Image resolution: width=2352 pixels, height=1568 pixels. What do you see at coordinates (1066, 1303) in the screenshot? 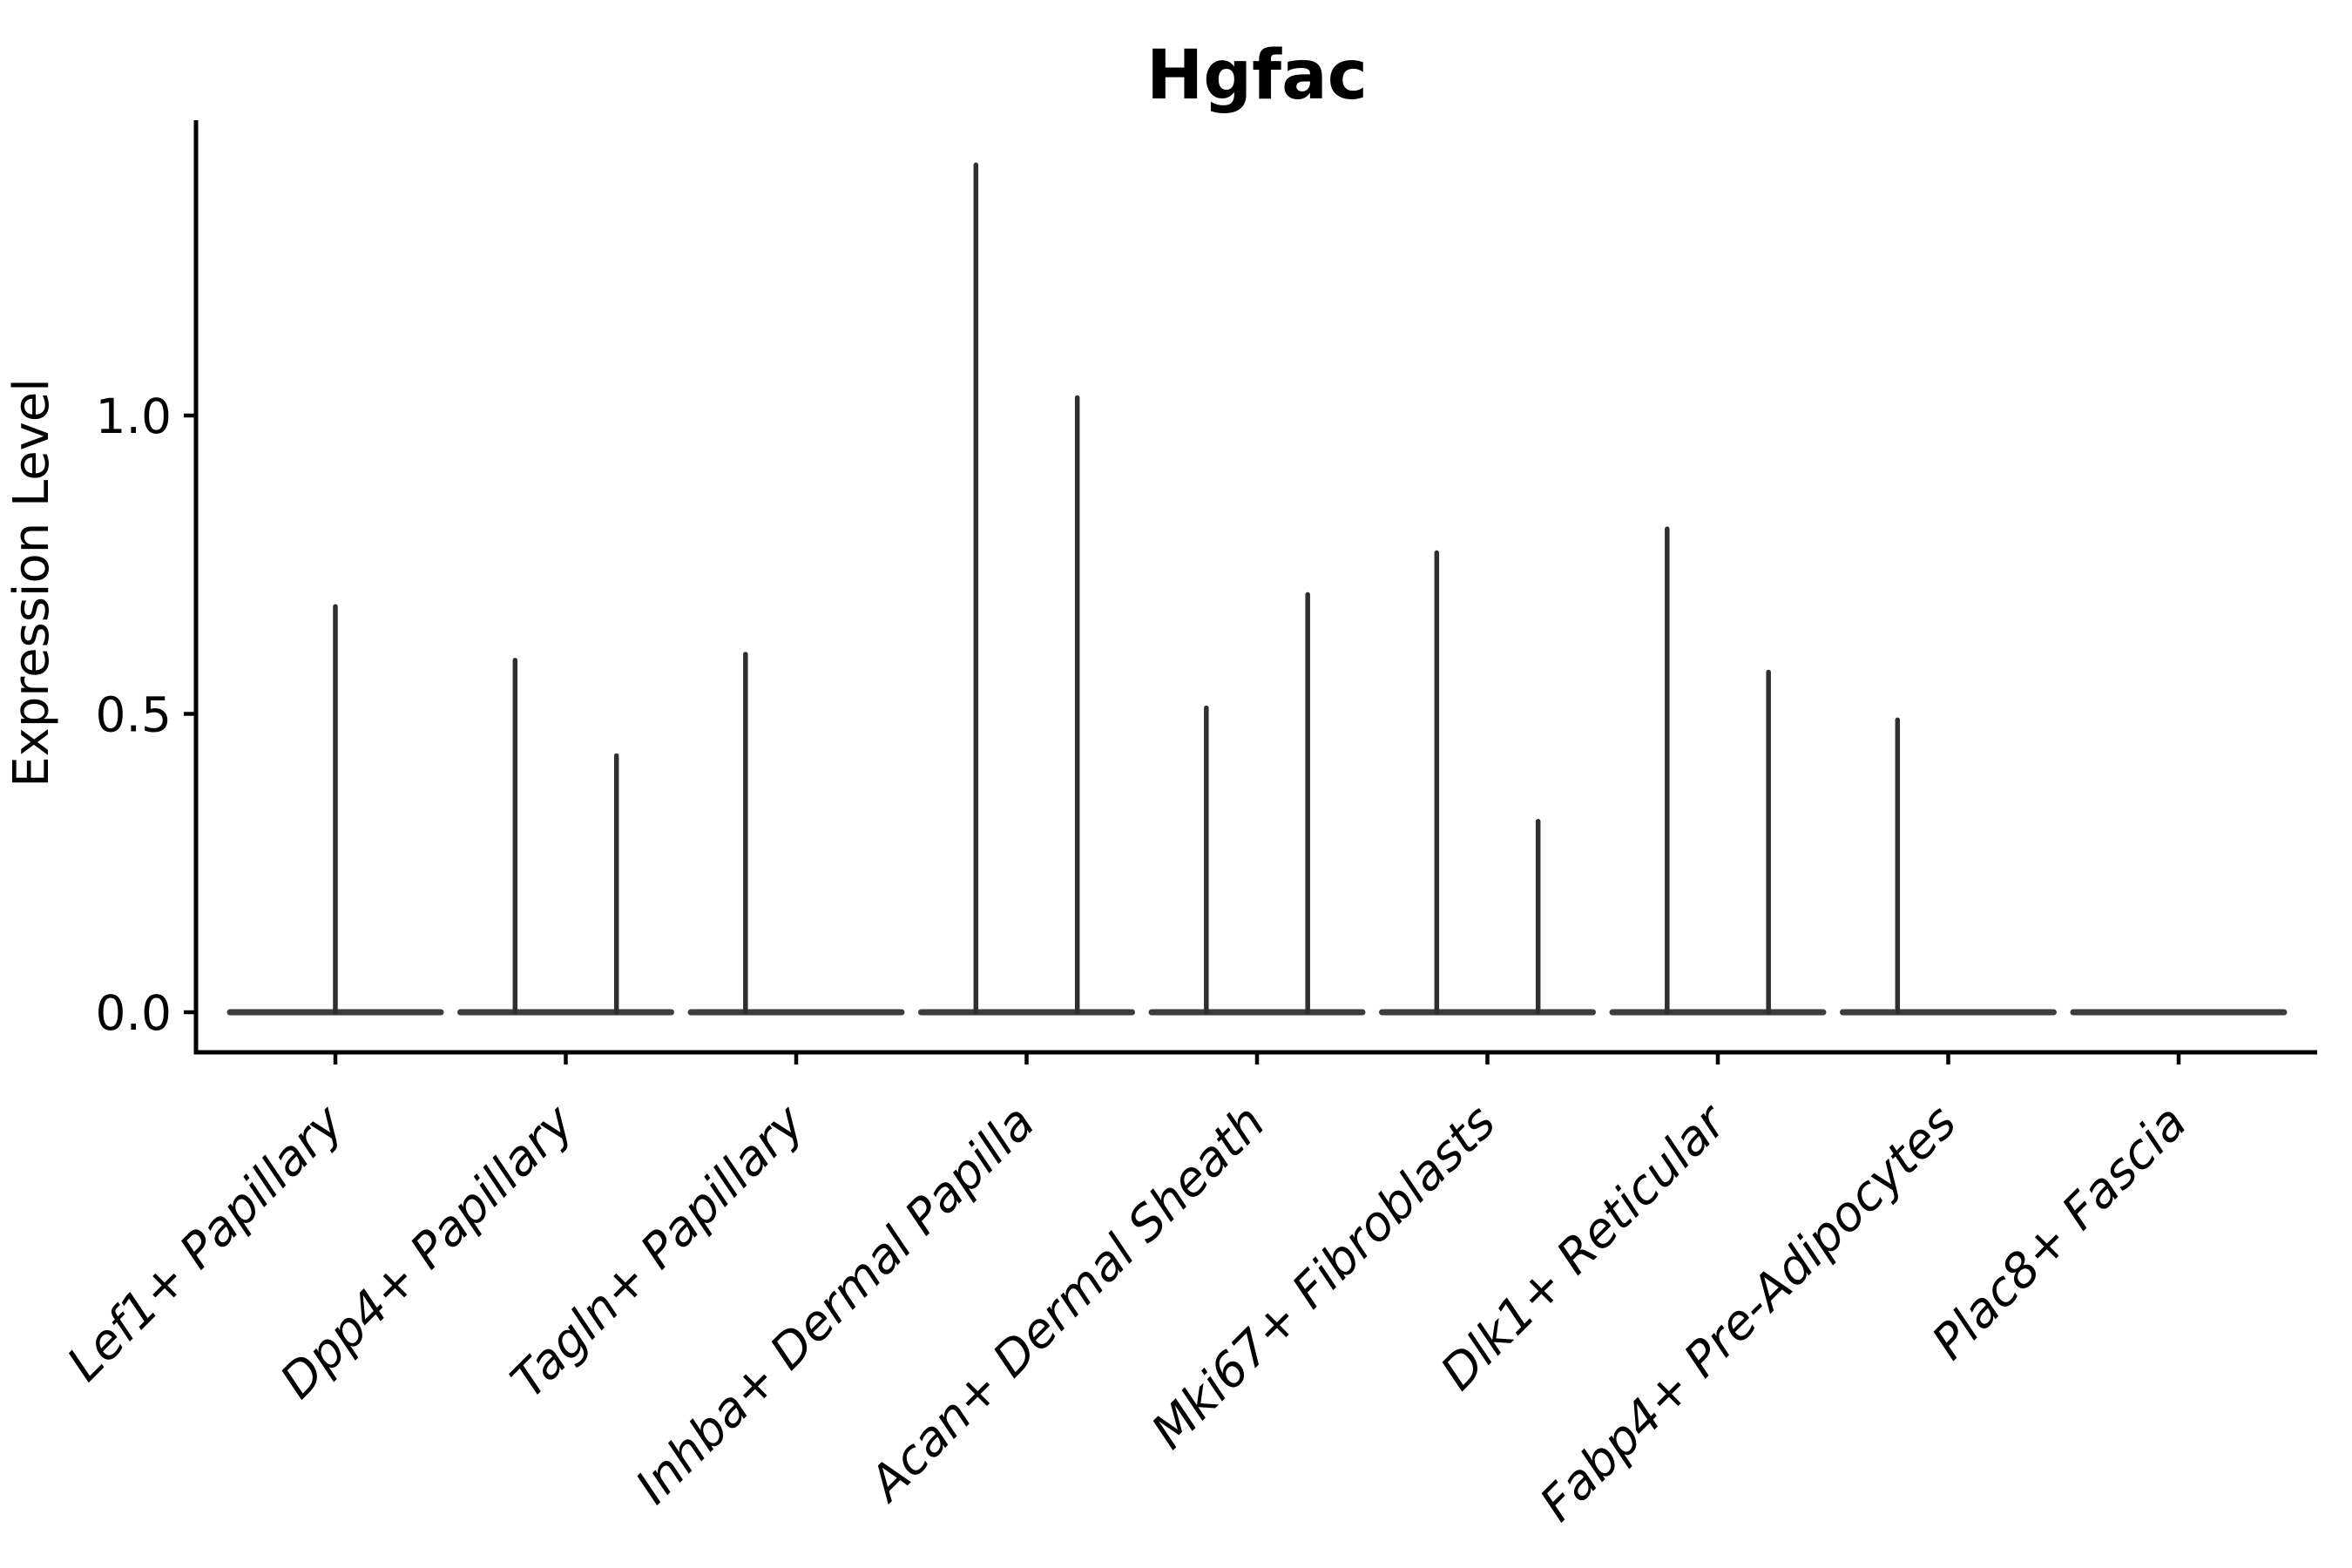
I see `x-tick-label: Acan+ Dermal Sheath` at bounding box center [1066, 1303].